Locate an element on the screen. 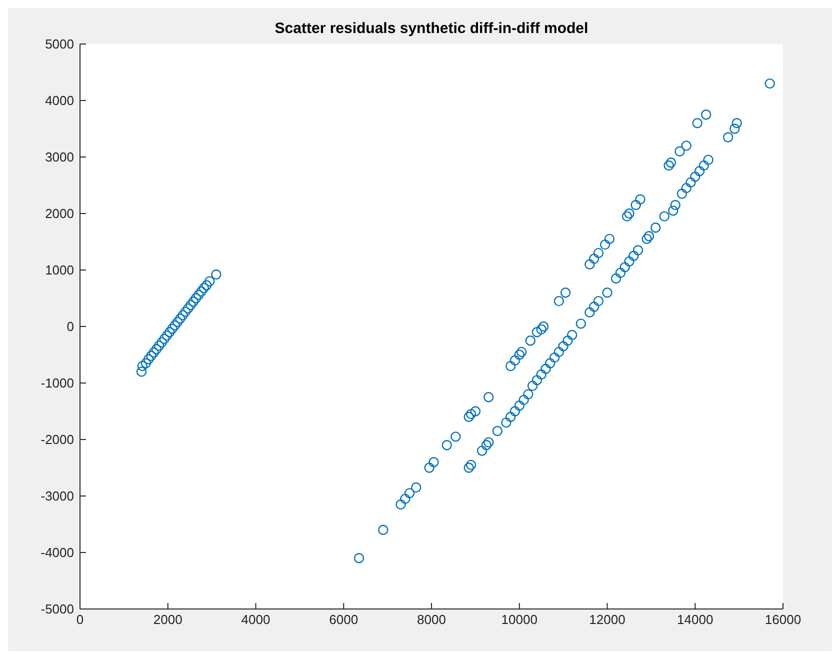 This screenshot has width=840, height=659. y-tick-label: -5000 is located at coordinates (57, 609).